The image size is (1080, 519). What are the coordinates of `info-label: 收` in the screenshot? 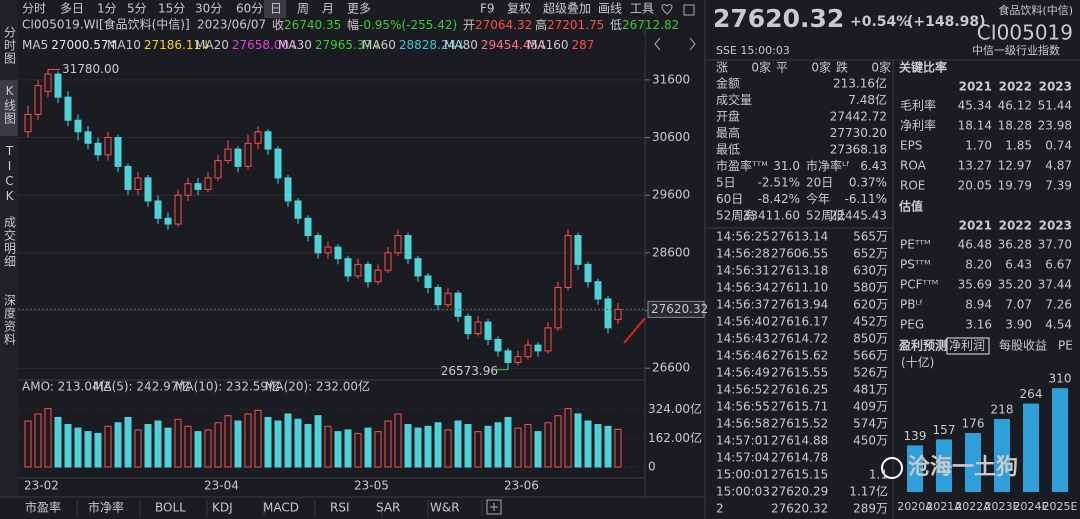 It's located at (278, 25).